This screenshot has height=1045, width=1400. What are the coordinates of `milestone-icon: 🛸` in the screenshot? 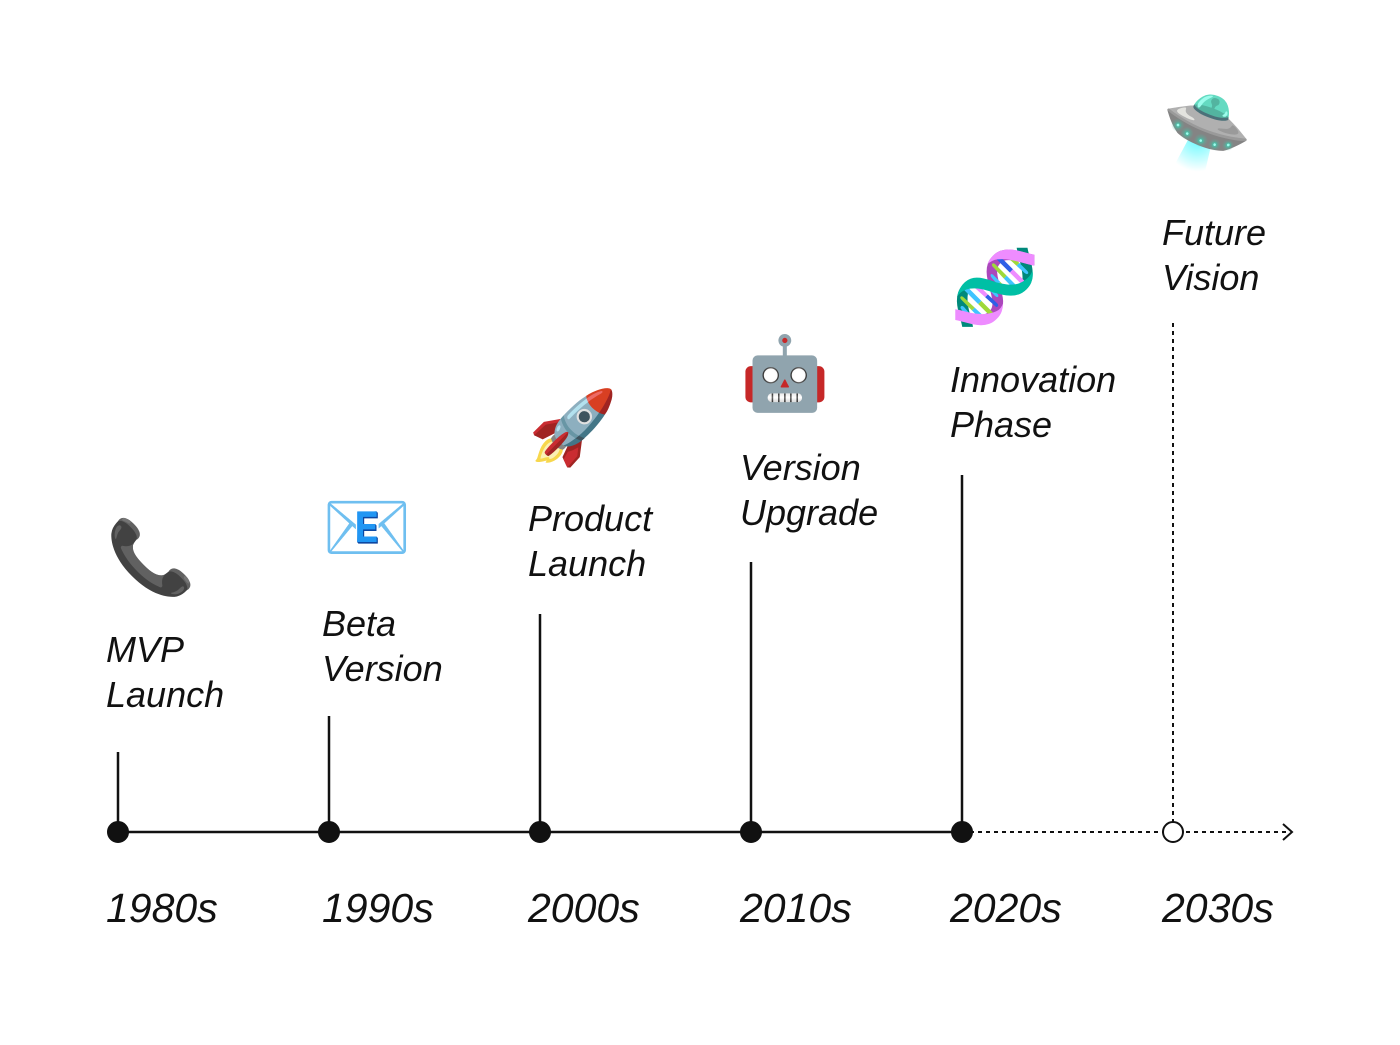 It's located at (1207, 131).